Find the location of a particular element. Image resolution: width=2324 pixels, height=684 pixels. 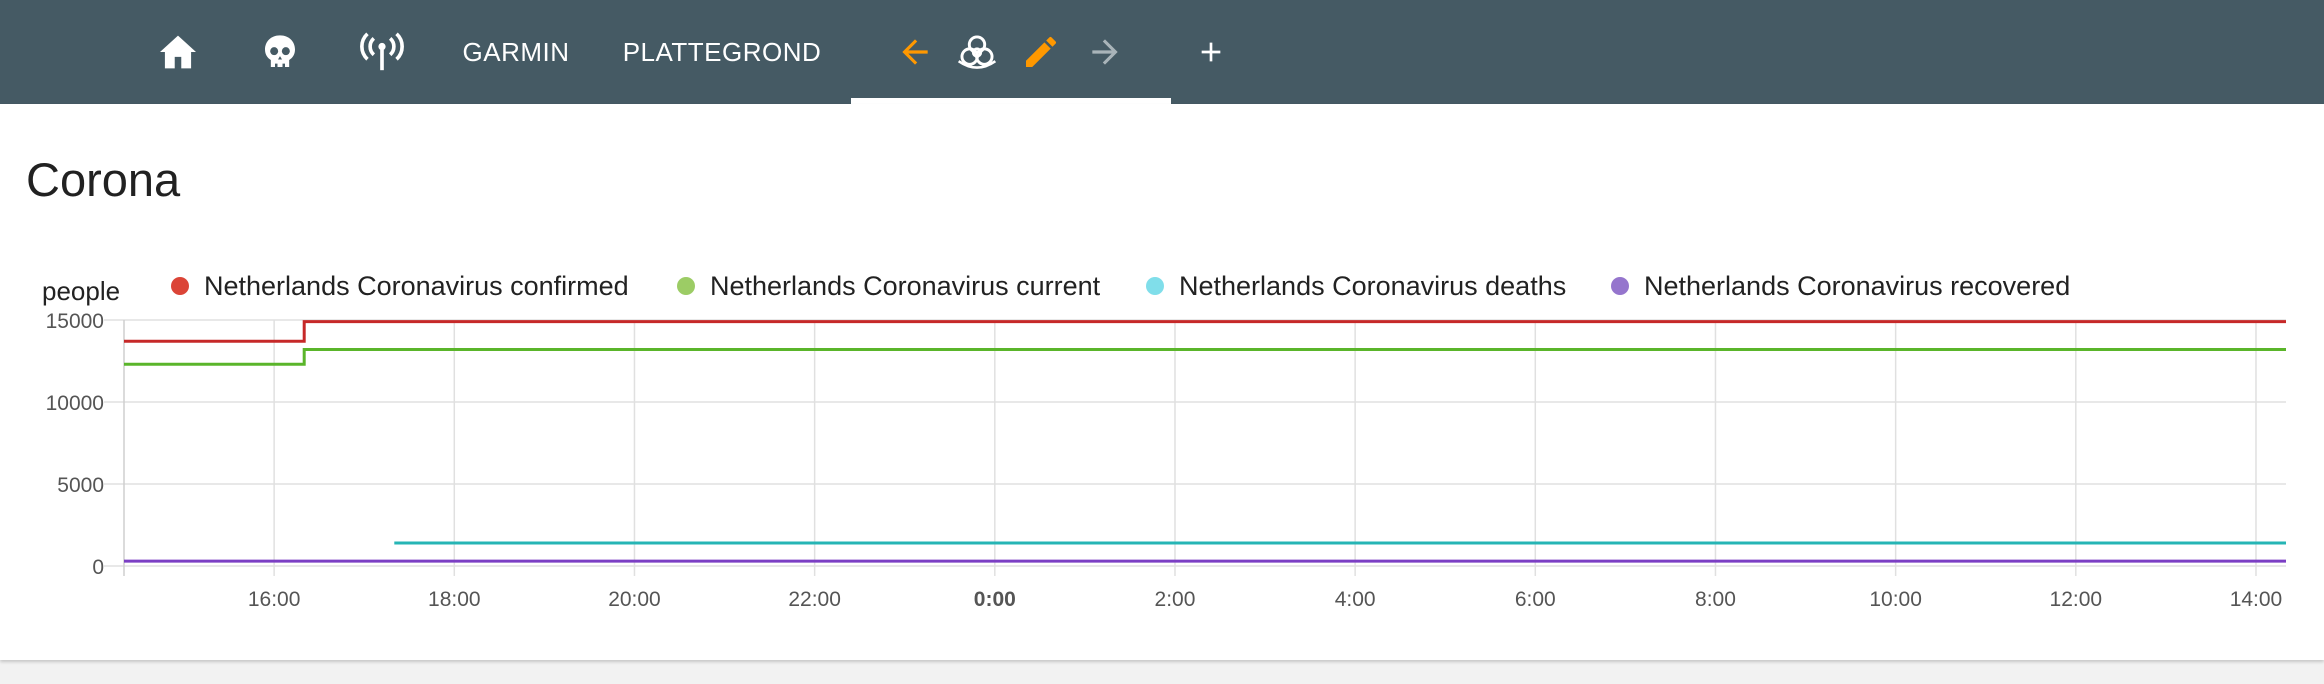

skull-icon is located at coordinates (280, 51).